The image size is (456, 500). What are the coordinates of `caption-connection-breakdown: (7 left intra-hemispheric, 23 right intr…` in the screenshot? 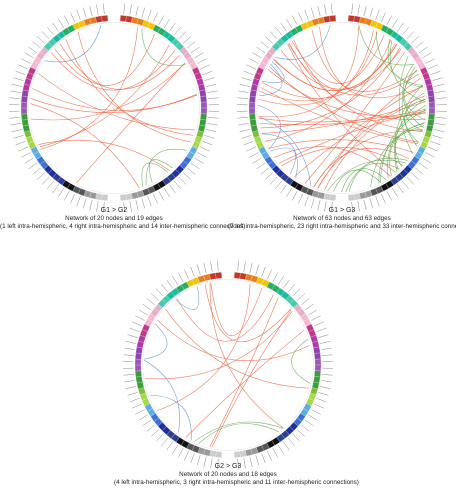 It's located at (342, 227).